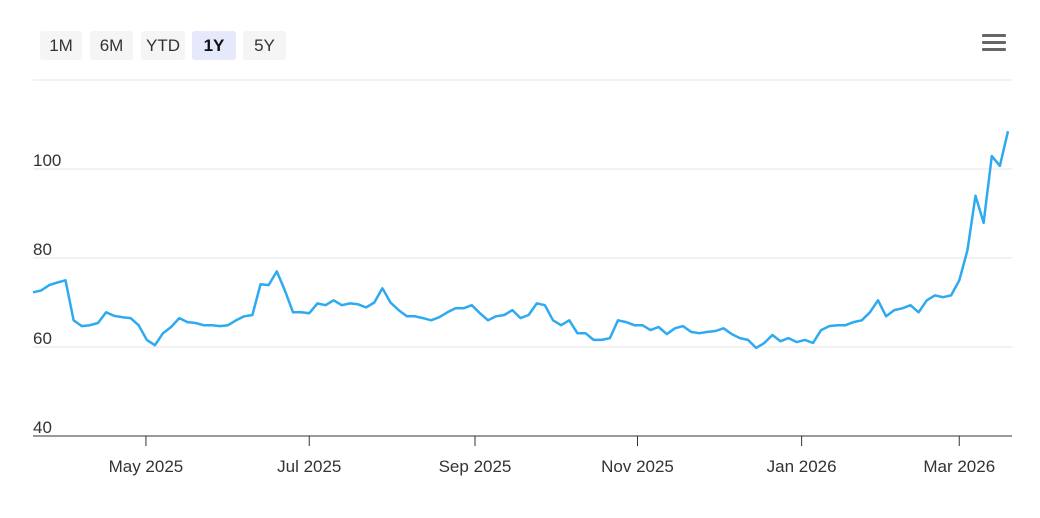 The image size is (1040, 518). What do you see at coordinates (146, 466) in the screenshot?
I see `x-tick-label: May 2025` at bounding box center [146, 466].